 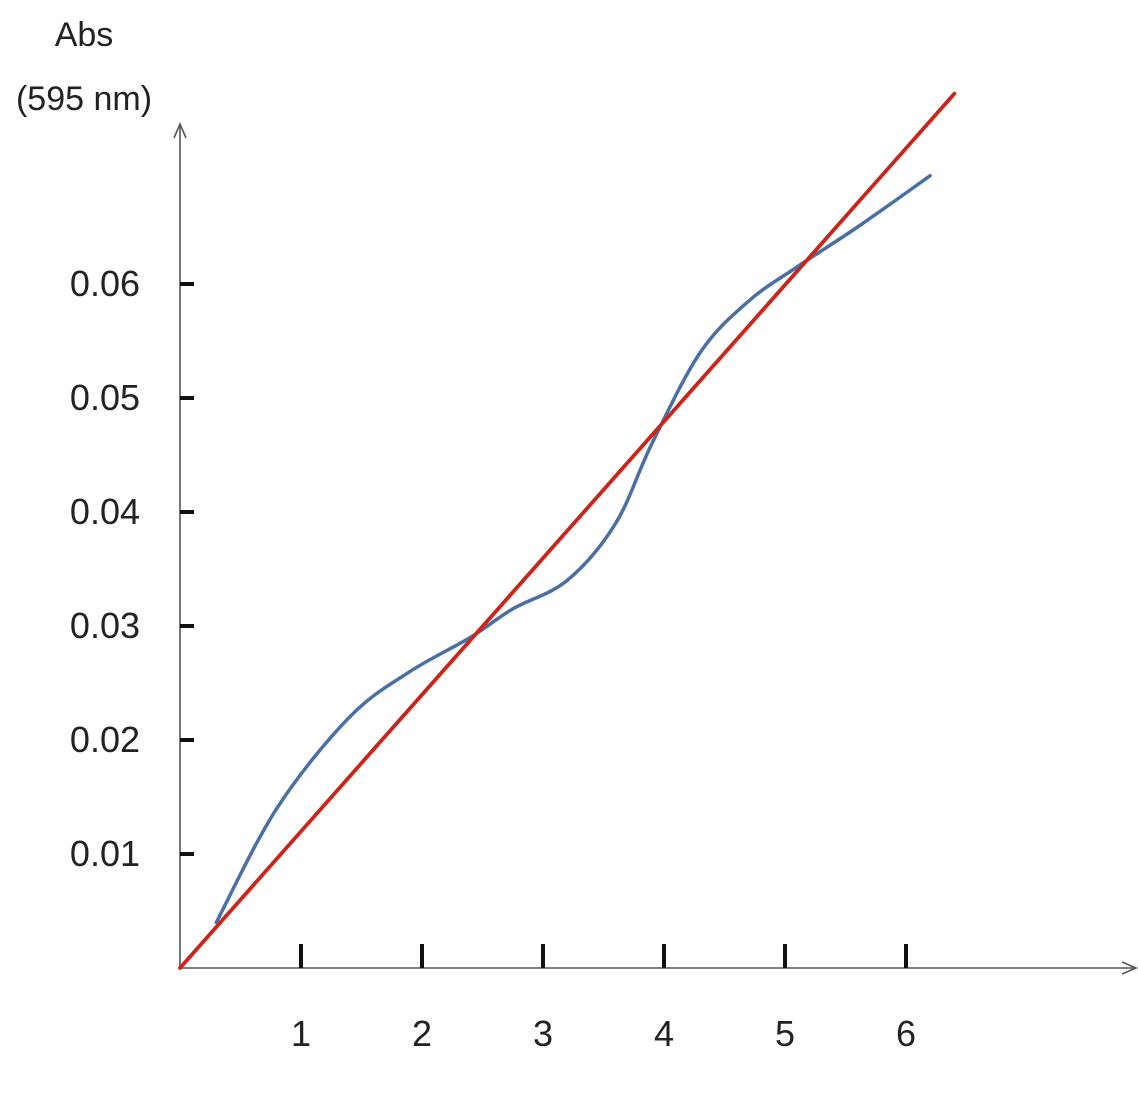 What do you see at coordinates (105, 397) in the screenshot?
I see `y-tick-label: 0.05` at bounding box center [105, 397].